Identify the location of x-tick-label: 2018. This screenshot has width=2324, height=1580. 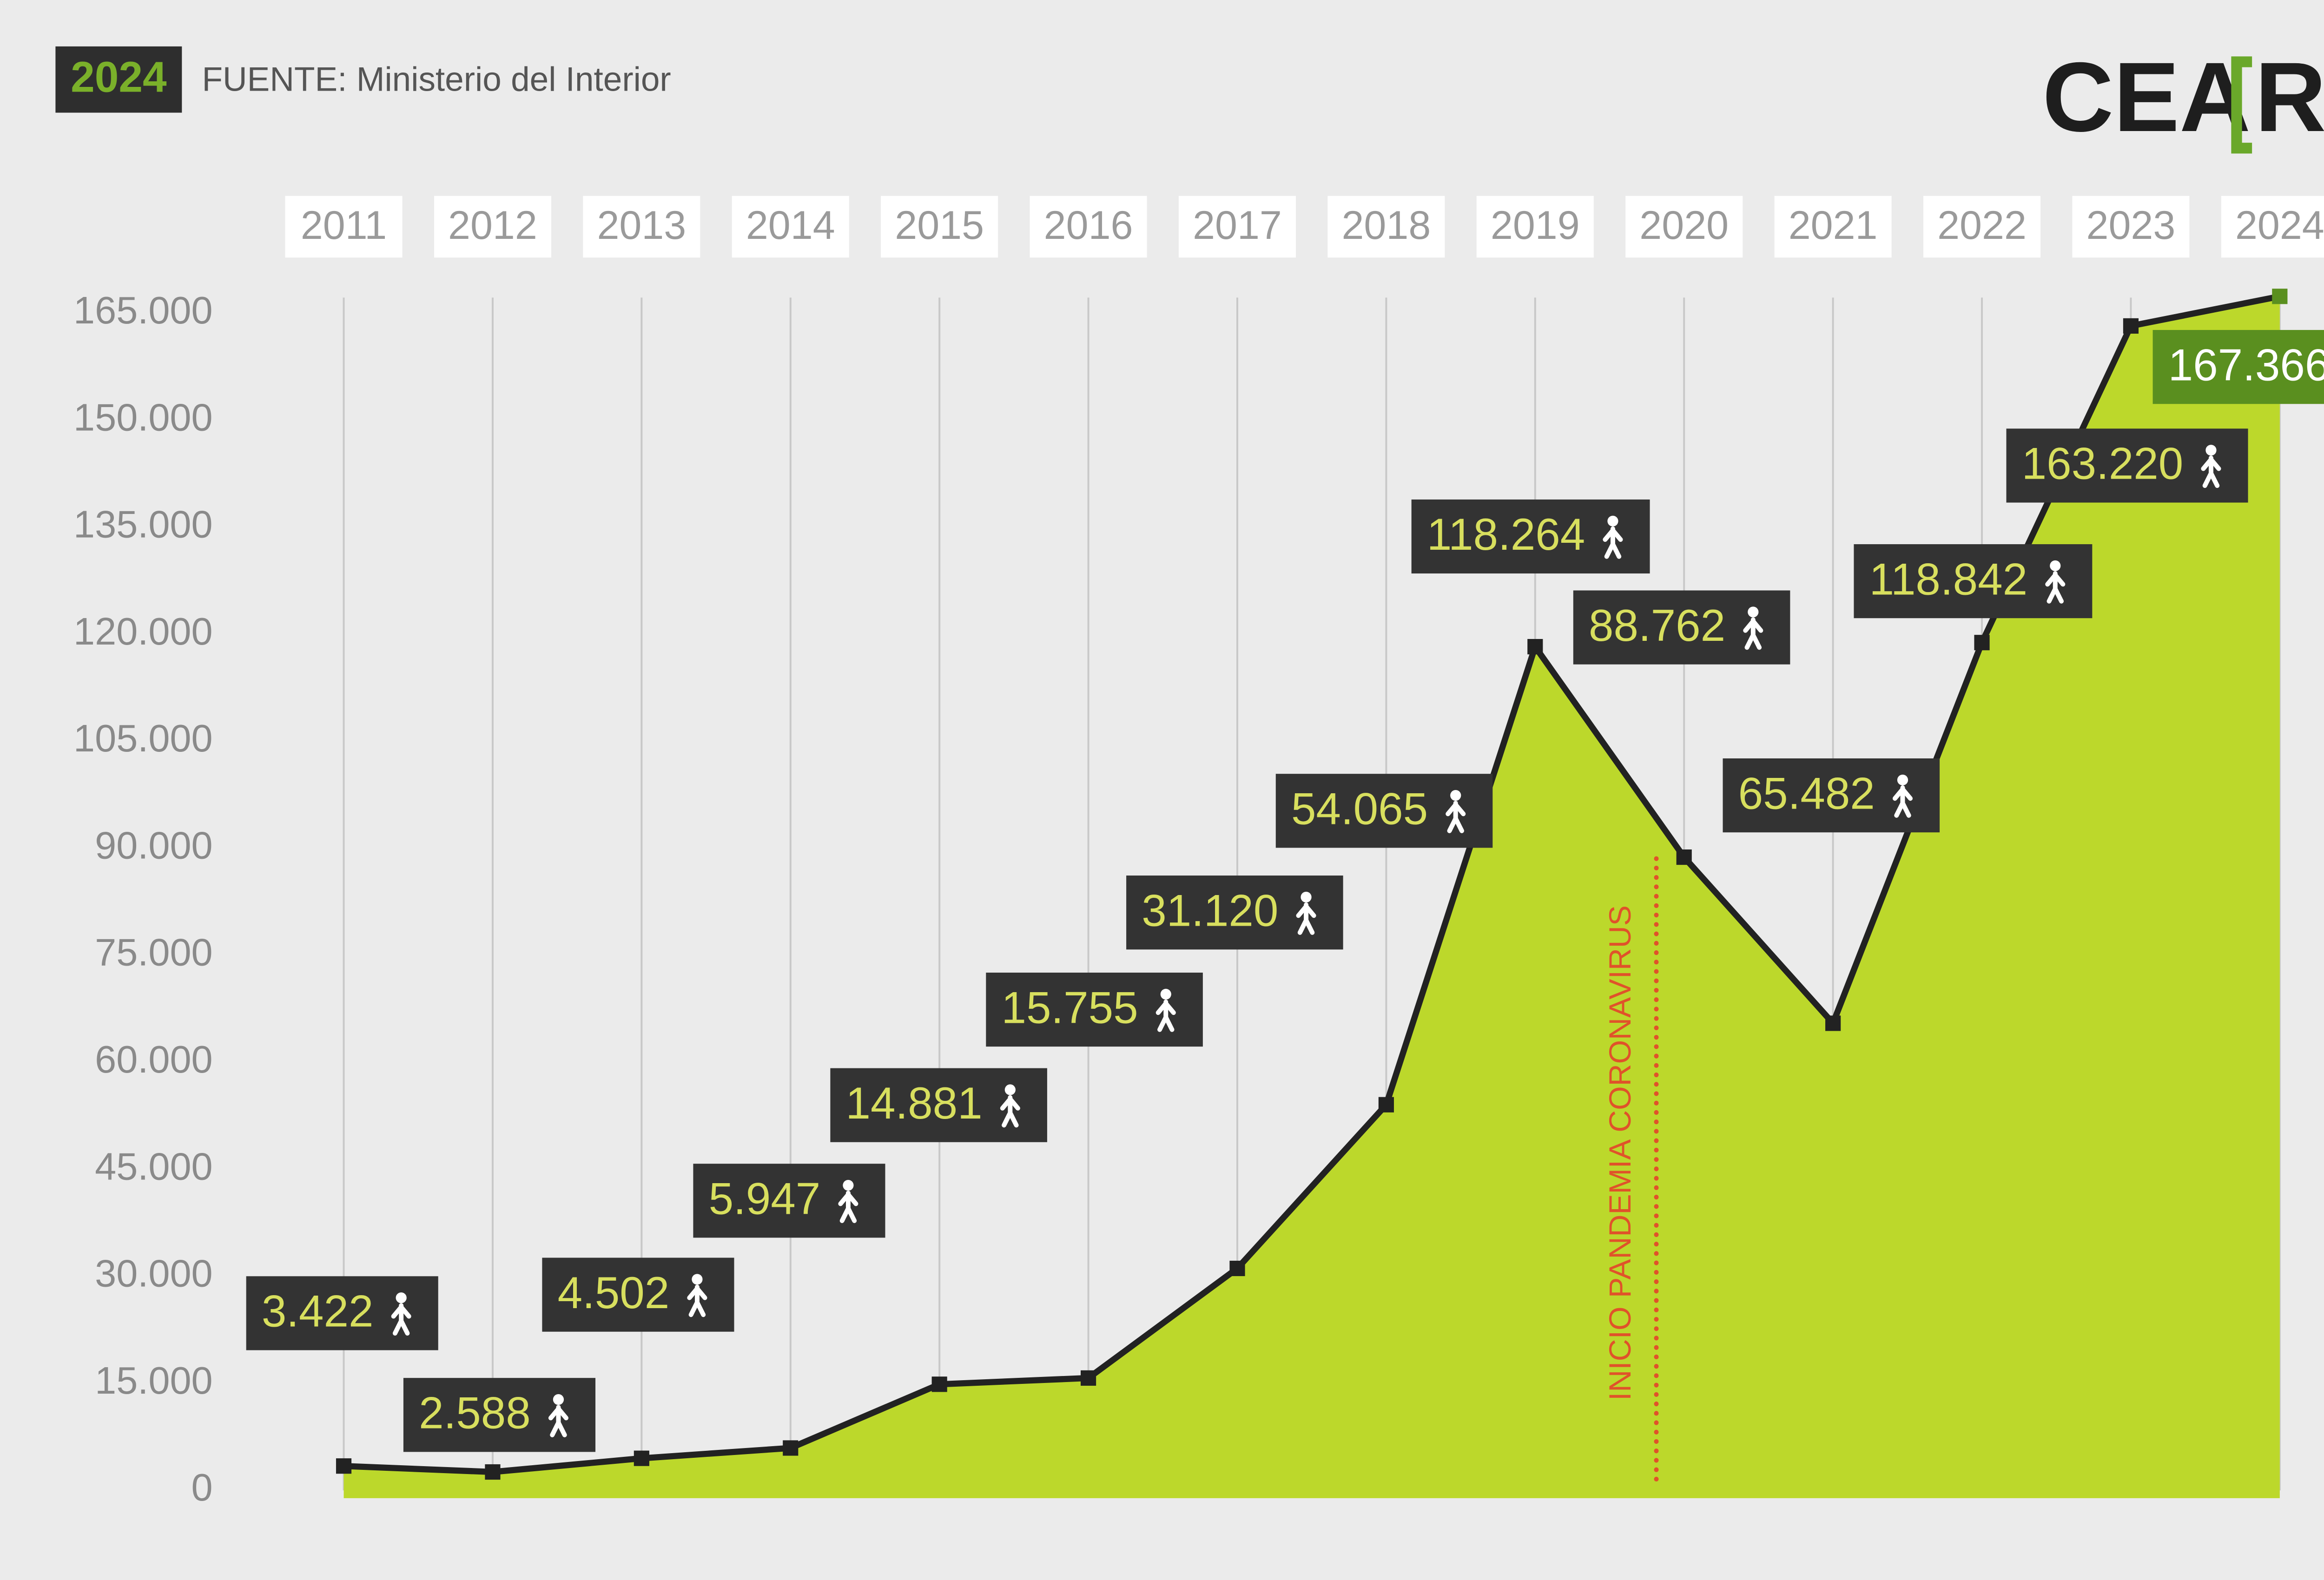
(1386, 225).